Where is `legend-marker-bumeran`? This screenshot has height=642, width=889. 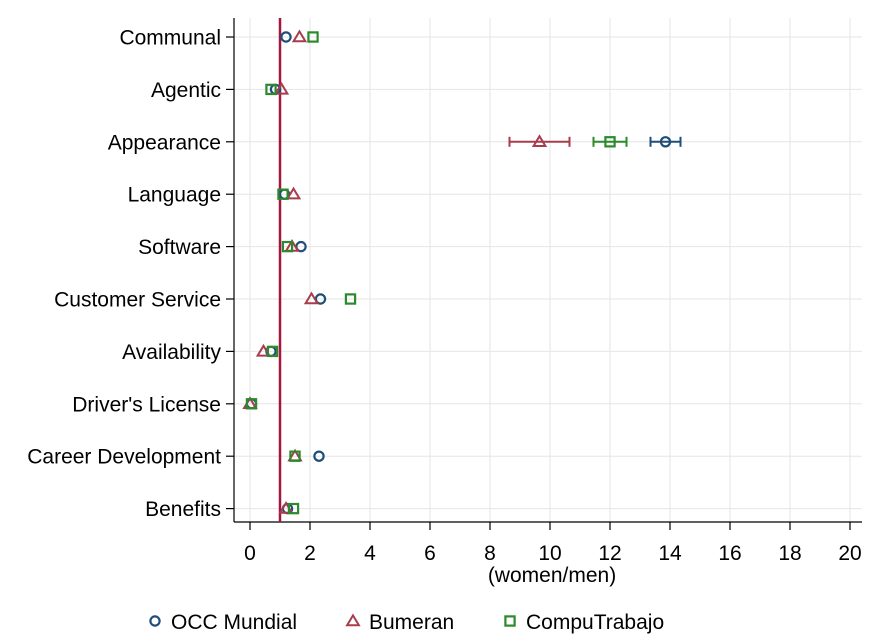 legend-marker-bumeran is located at coordinates (353, 620).